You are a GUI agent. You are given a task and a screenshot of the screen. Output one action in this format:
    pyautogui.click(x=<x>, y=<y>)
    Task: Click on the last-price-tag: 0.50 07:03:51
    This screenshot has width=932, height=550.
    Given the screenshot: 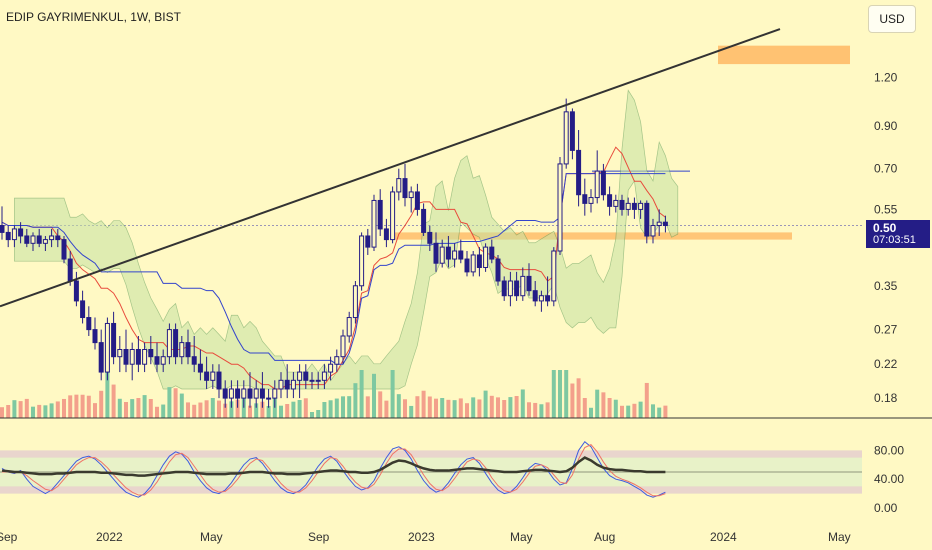 What is the action you would take?
    pyautogui.click(x=898, y=234)
    